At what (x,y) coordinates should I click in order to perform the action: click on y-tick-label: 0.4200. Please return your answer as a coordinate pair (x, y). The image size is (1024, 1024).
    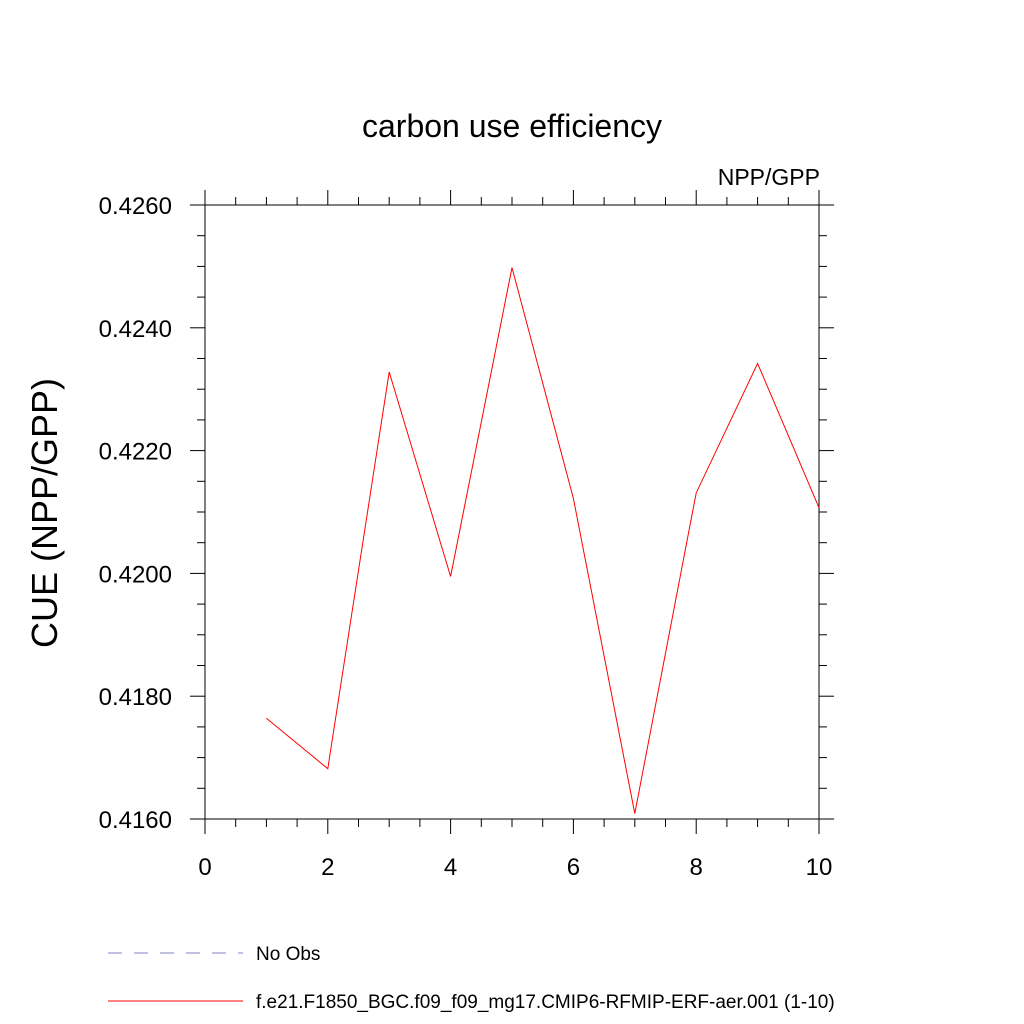
    Looking at the image, I should click on (135, 574).